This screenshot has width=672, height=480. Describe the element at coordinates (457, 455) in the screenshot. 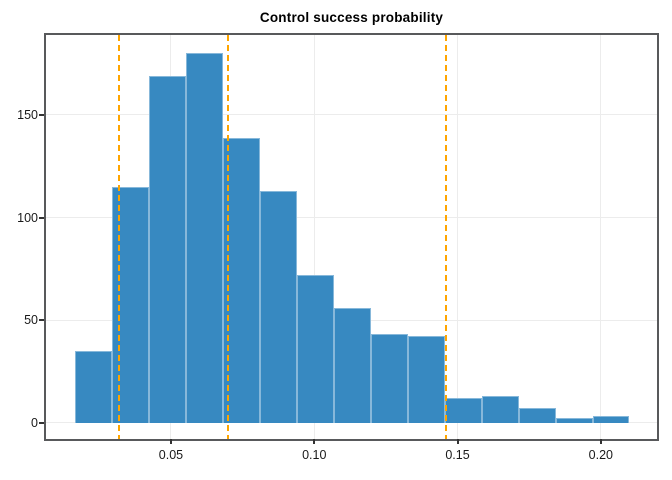

I see `x-tick-label: 0.15` at that location.